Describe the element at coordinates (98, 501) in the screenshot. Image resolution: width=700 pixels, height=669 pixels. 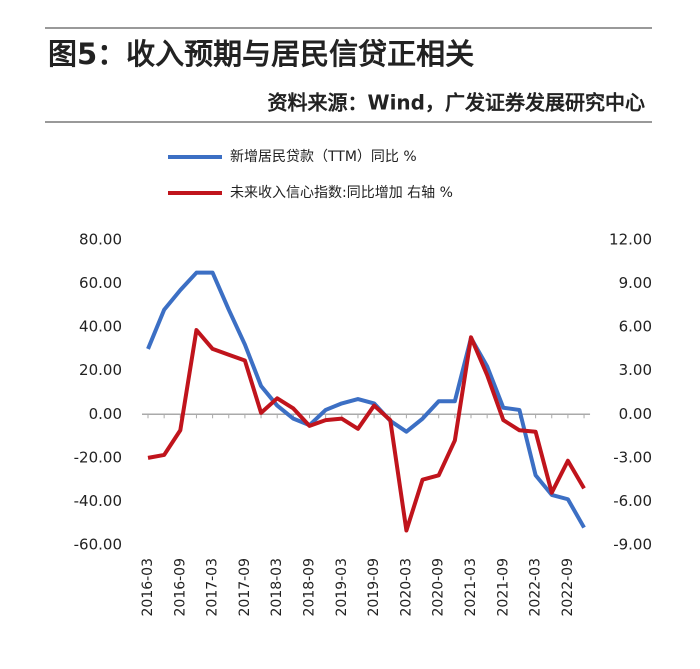
I see `y-tick-label: -40.00` at that location.